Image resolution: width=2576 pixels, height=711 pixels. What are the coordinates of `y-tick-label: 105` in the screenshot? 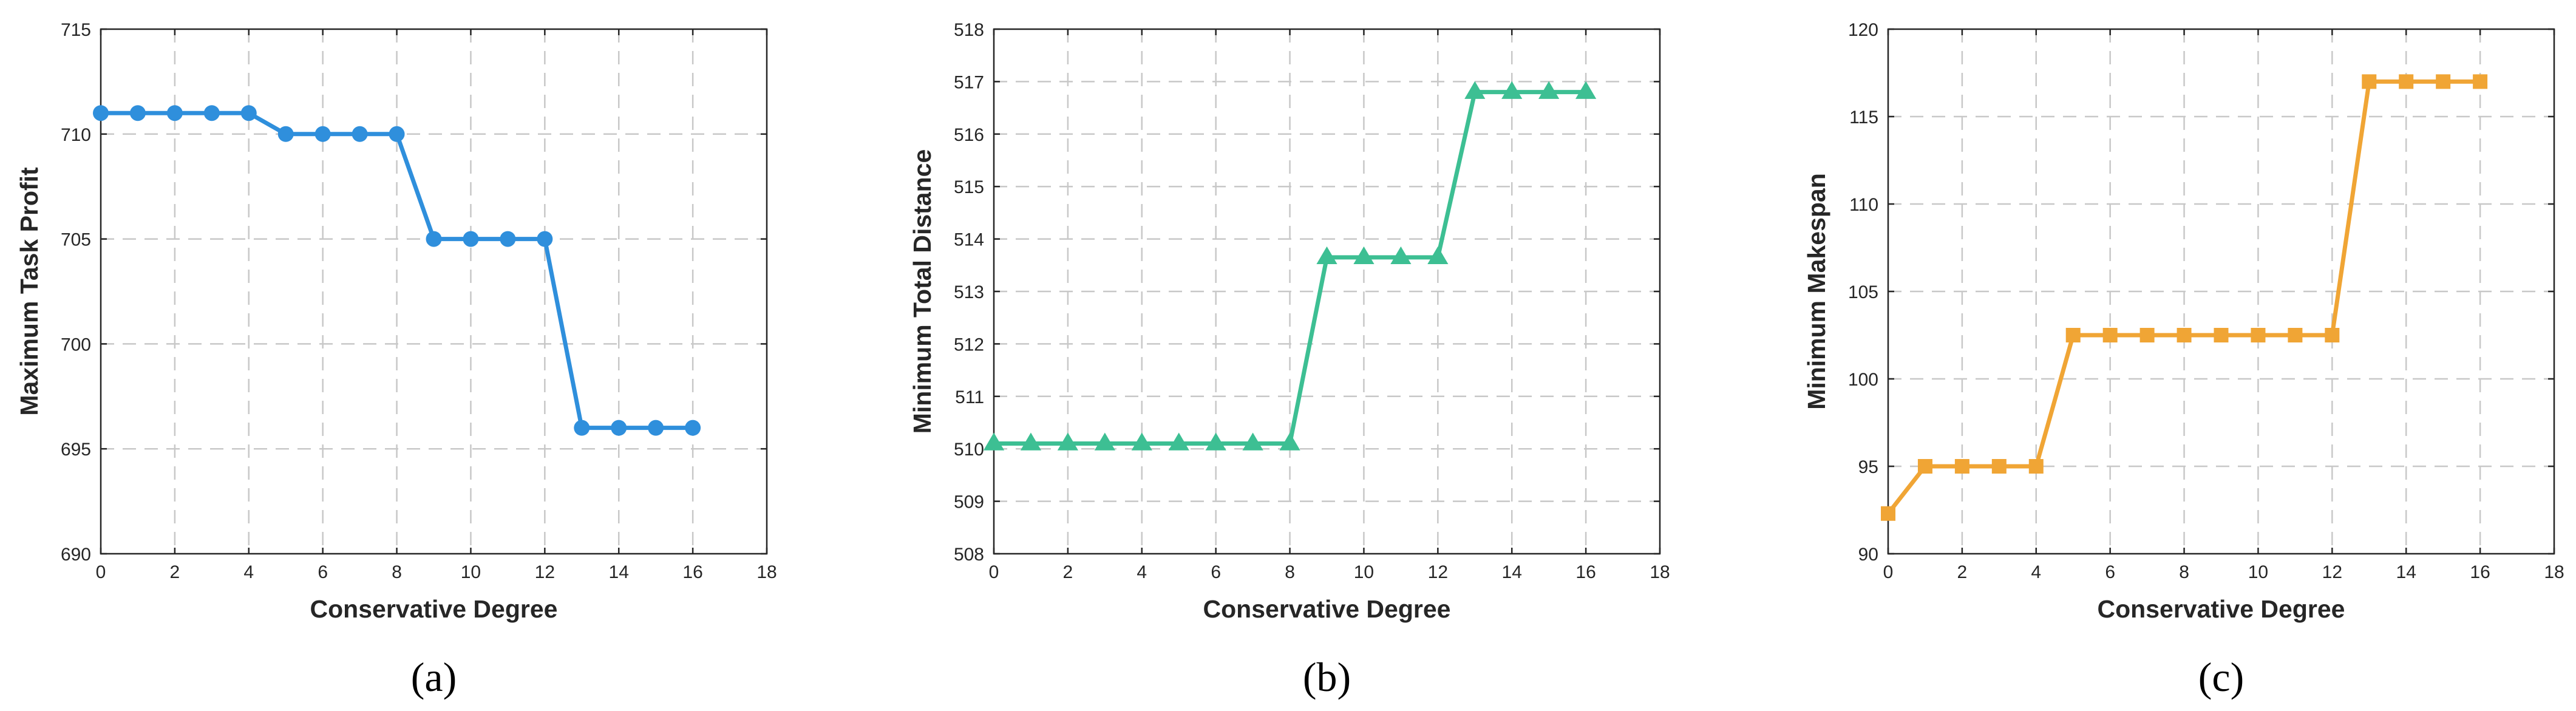 It's located at (1863, 292).